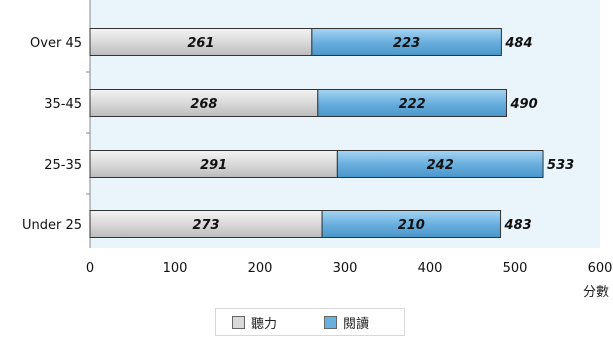 This screenshot has width=613, height=338. What do you see at coordinates (330, 322) in the screenshot?
I see `legend-swatch-reading` at bounding box center [330, 322].